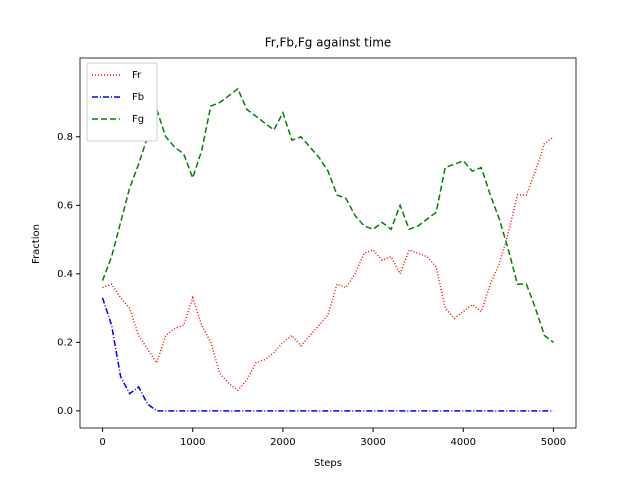 Image resolution: width=640 pixels, height=484 pixels. Describe the element at coordinates (372, 442) in the screenshot. I see `x-tick-label: 3000` at that location.